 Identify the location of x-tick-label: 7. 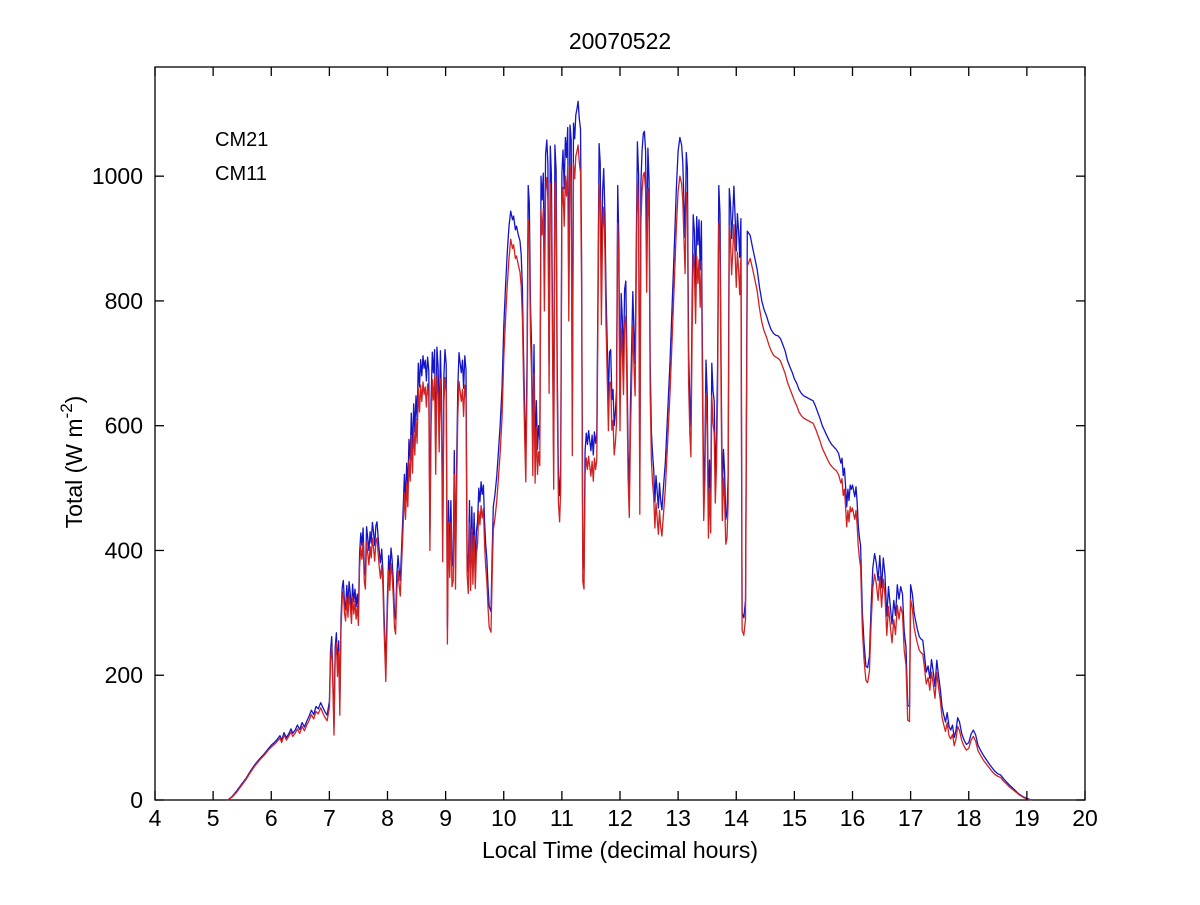
(329, 818).